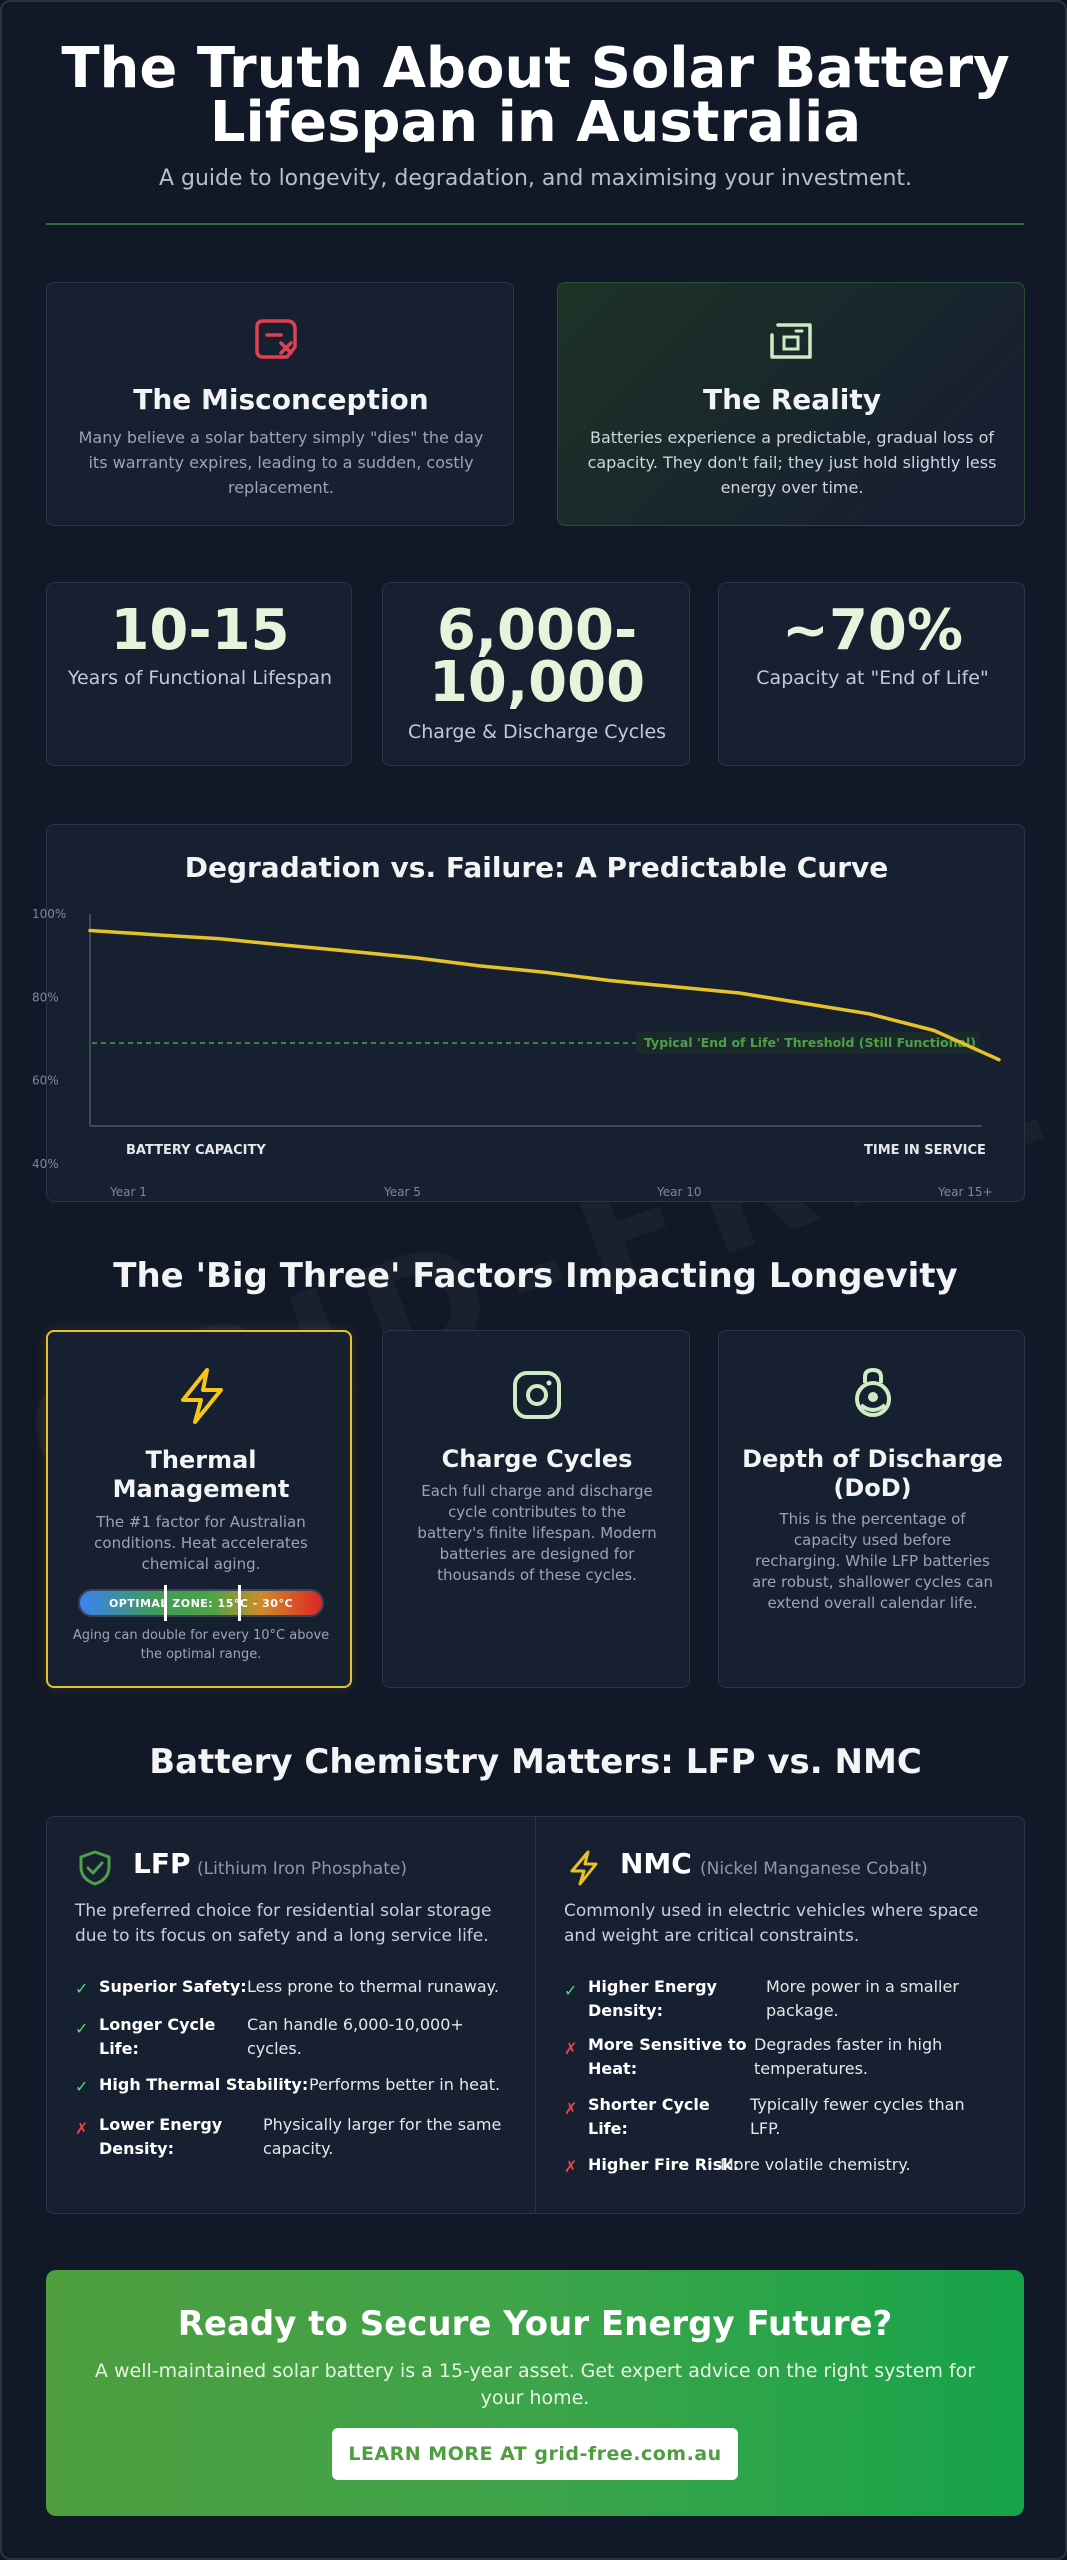  I want to click on optimal-zone-bar: OPTIMAL ZONE: 15°C - 30°C, so click(201, 1603).